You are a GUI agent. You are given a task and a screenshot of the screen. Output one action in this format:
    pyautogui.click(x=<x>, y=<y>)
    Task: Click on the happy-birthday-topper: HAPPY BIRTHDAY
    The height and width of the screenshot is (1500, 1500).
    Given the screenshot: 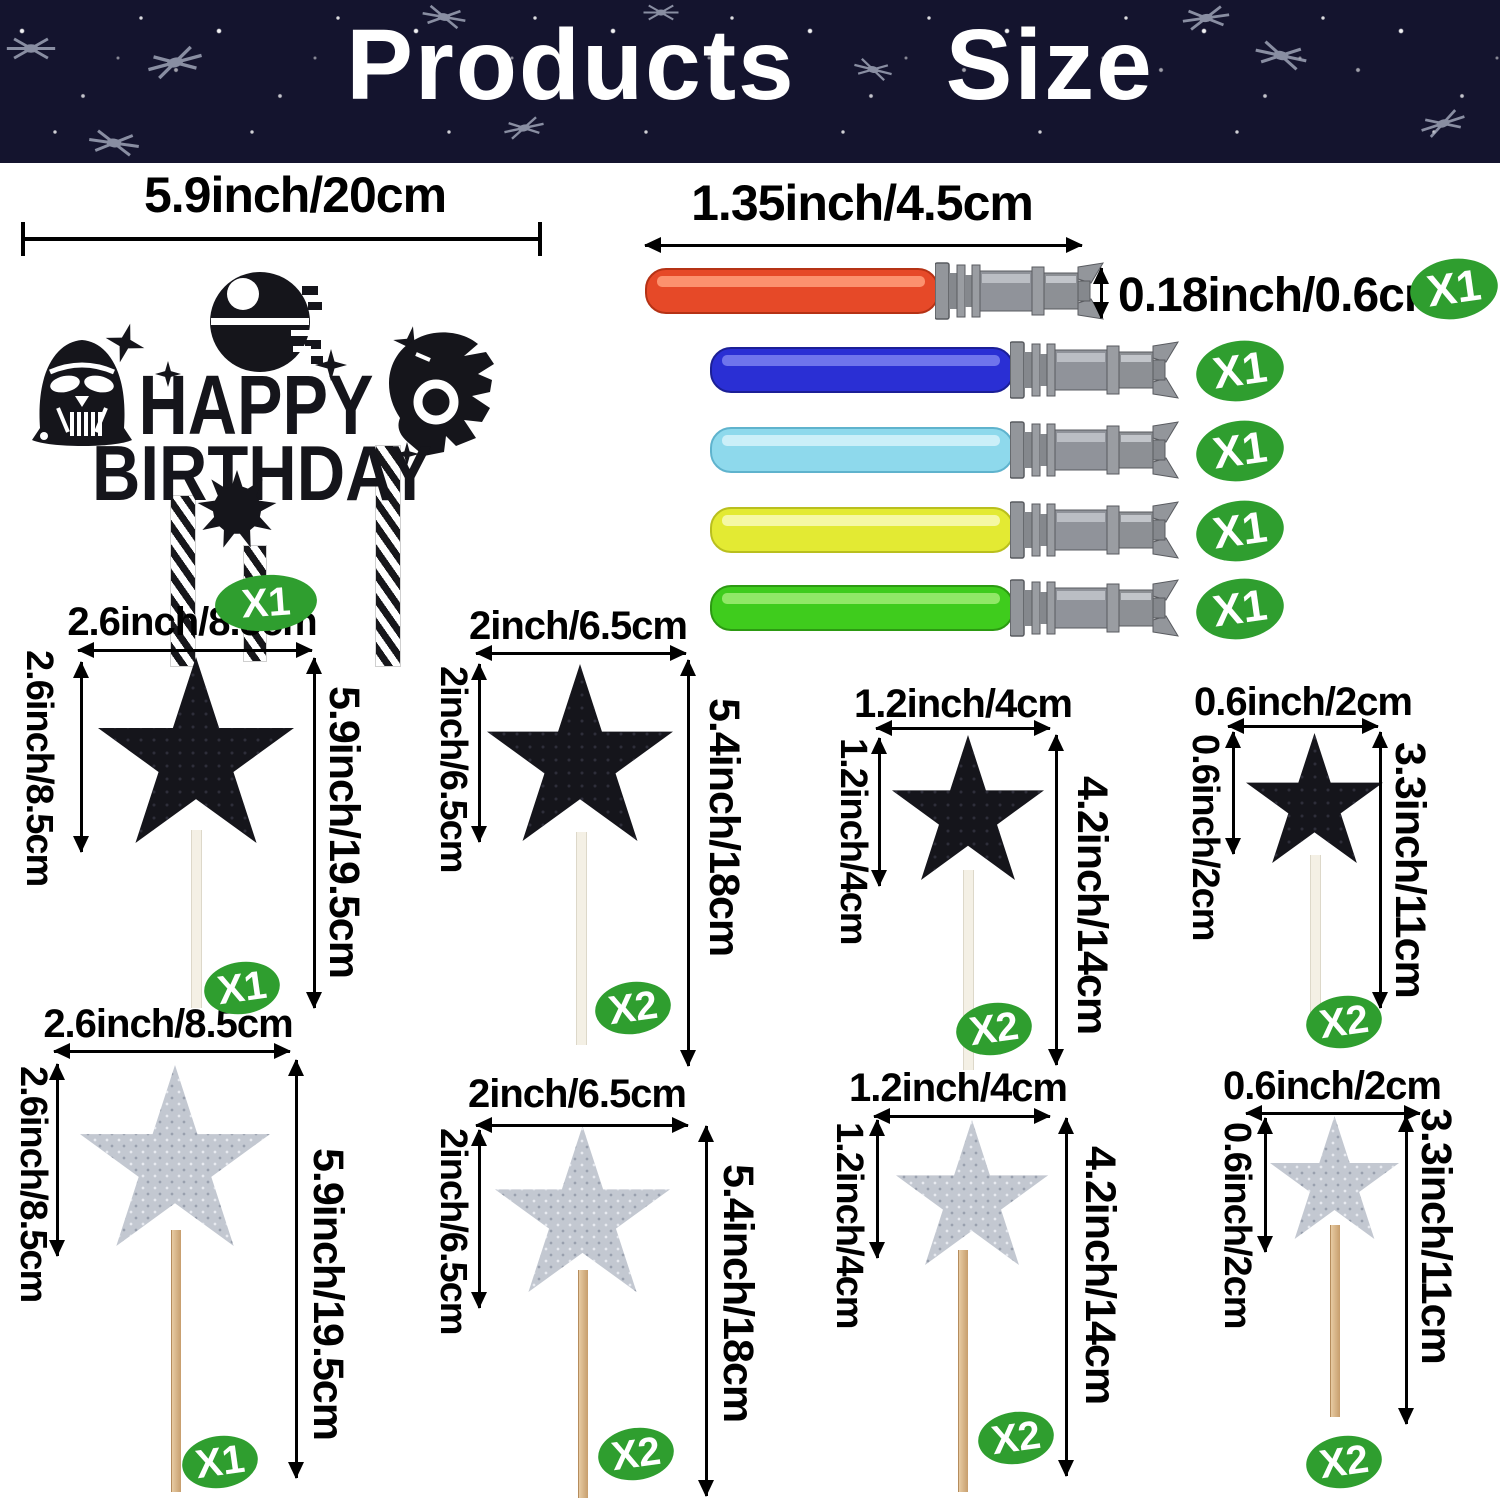 What is the action you would take?
    pyautogui.click(x=263, y=410)
    